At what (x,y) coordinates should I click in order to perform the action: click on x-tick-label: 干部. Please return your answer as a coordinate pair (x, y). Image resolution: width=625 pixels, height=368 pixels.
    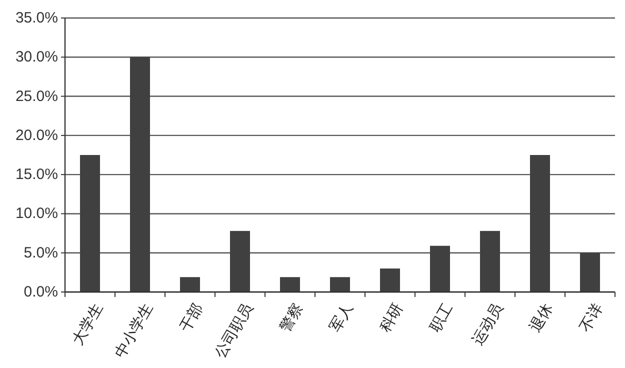
    Looking at the image, I should click on (191, 318).